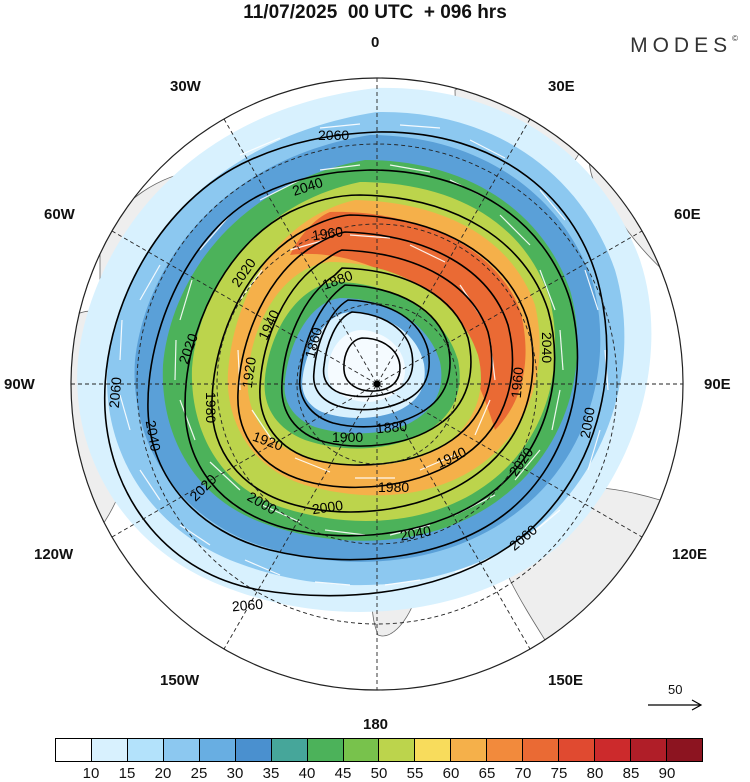 The image size is (750, 782). What do you see at coordinates (180, 680) in the screenshot?
I see `lon-label-150w: 150W` at bounding box center [180, 680].